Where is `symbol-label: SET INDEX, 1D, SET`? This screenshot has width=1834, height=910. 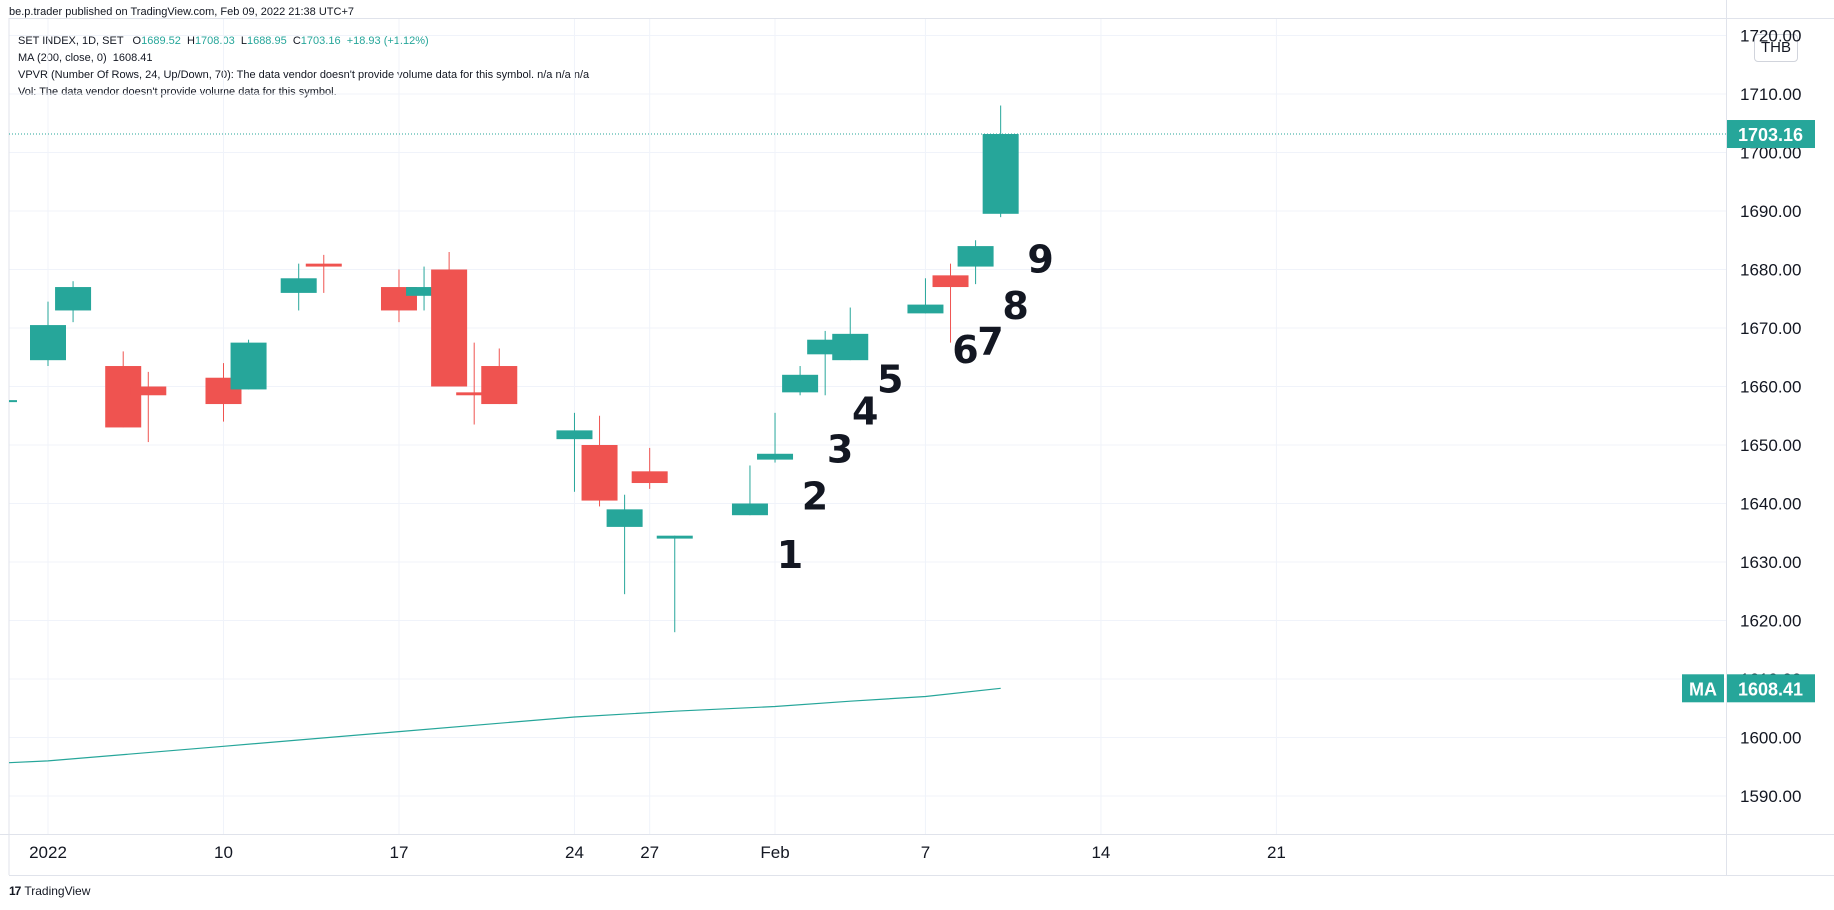 symbol-label: SET INDEX, 1D, SET is located at coordinates (71, 41).